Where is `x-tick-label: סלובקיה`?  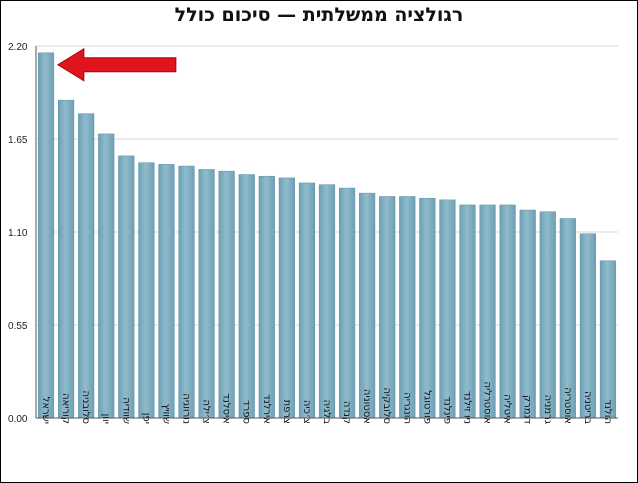 x-tick-label: סלובקיה is located at coordinates (386, 405).